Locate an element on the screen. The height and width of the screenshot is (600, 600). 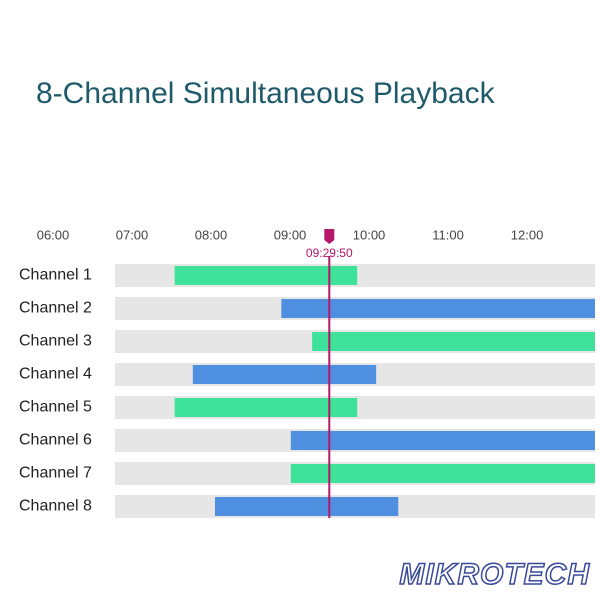
row-label: Channel 3 is located at coordinates (55, 341).